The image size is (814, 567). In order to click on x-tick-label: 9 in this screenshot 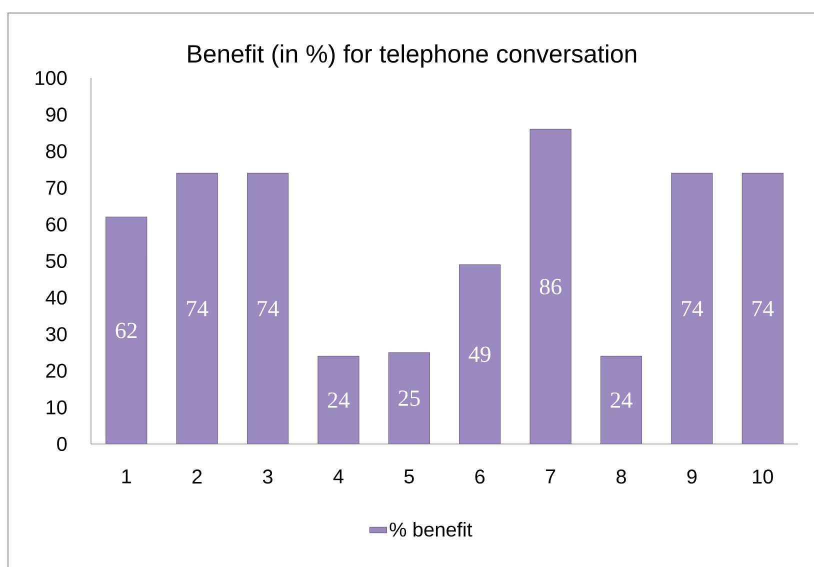, I will do `click(692, 477)`.